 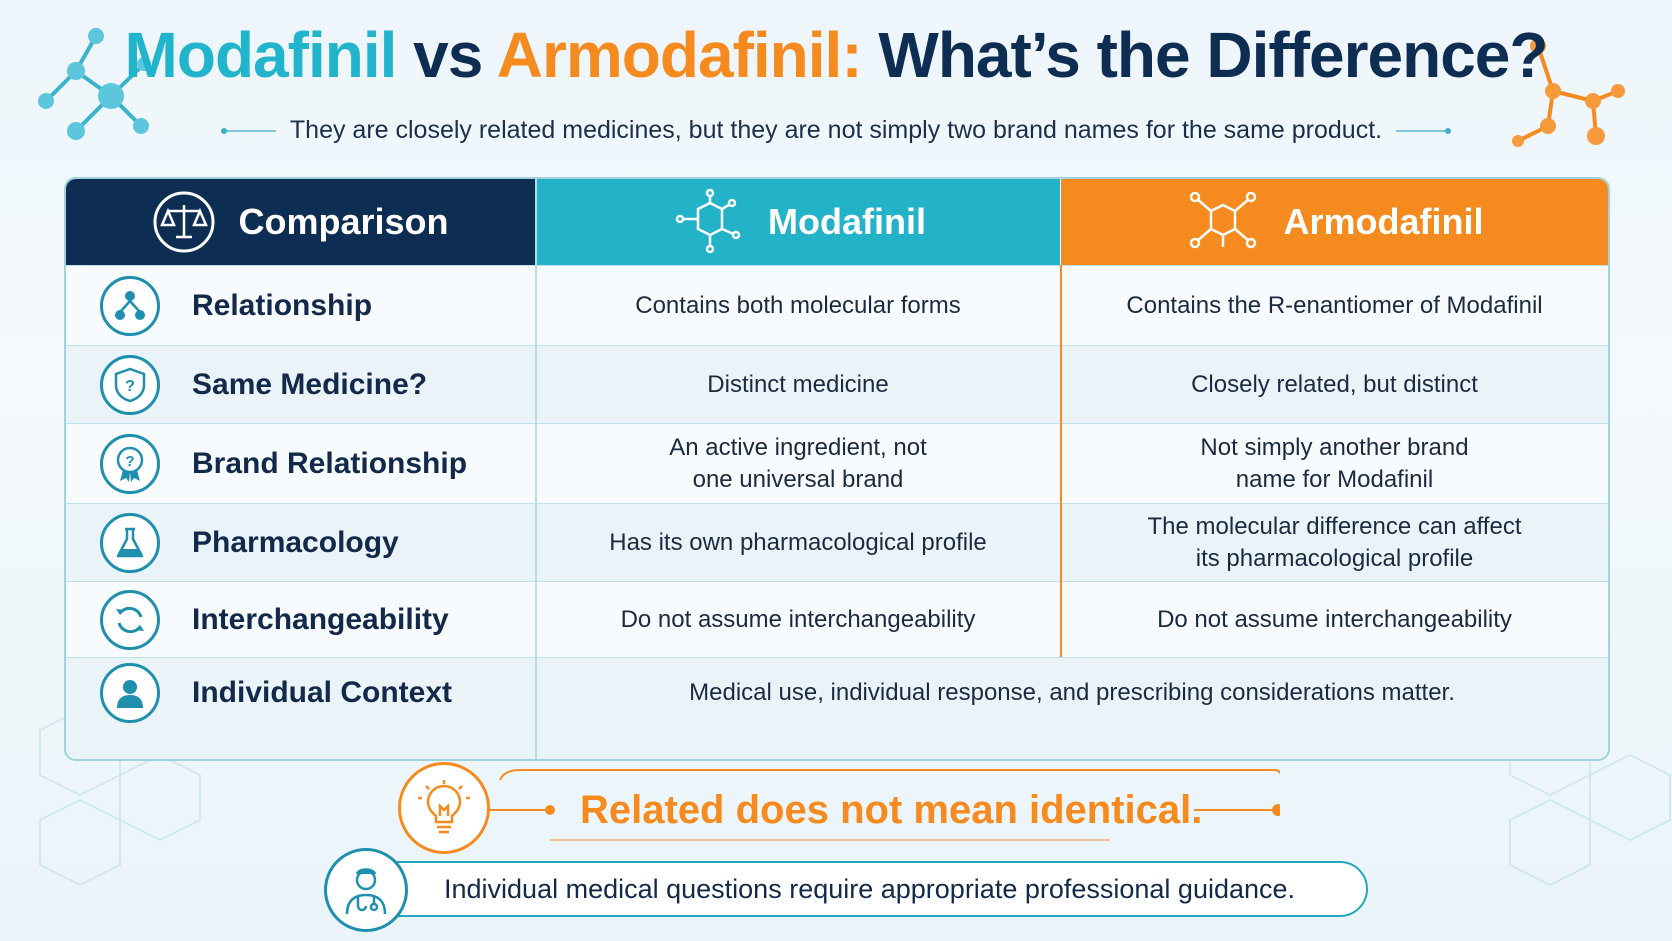 I want to click on title-question: What’s the Difference?, so click(x=1204, y=55).